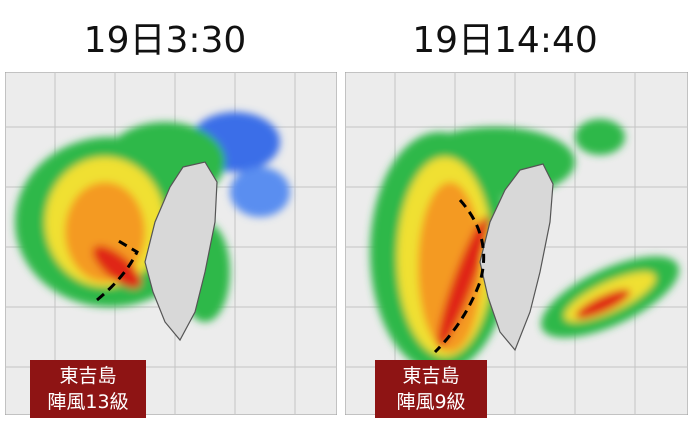  I want to click on label-box: 東吉島 陣風13級, so click(88, 389).